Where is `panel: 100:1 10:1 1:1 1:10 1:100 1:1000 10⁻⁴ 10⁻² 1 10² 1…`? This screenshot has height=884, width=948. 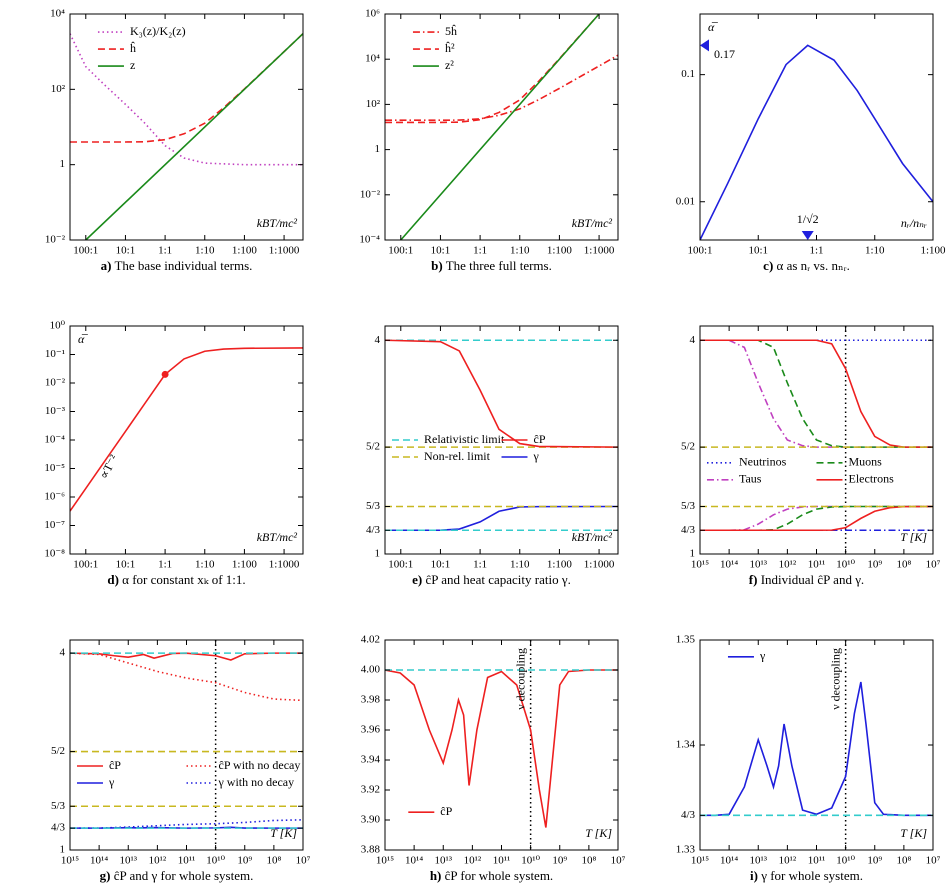
panel: 100:1 10:1 1:1 1:10 1:100 1:1000 10⁻⁴ 10⁻² 1 10² 1… is located at coordinates (489, 140).